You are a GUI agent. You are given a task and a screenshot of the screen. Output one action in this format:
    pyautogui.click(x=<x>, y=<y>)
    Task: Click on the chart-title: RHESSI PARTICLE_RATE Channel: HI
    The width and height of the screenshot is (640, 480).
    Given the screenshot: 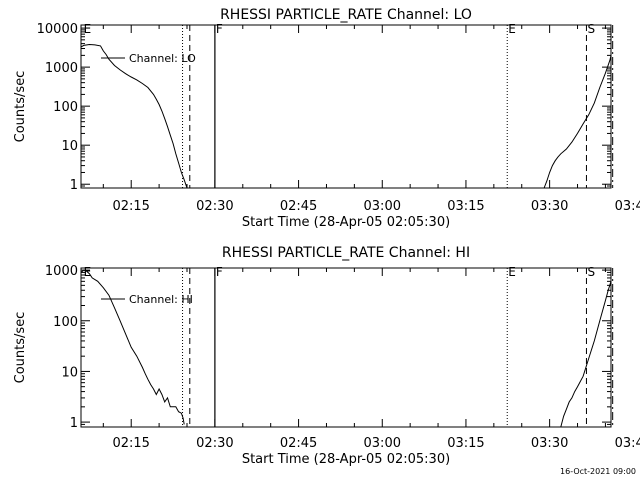 What is the action you would take?
    pyautogui.click(x=346, y=253)
    